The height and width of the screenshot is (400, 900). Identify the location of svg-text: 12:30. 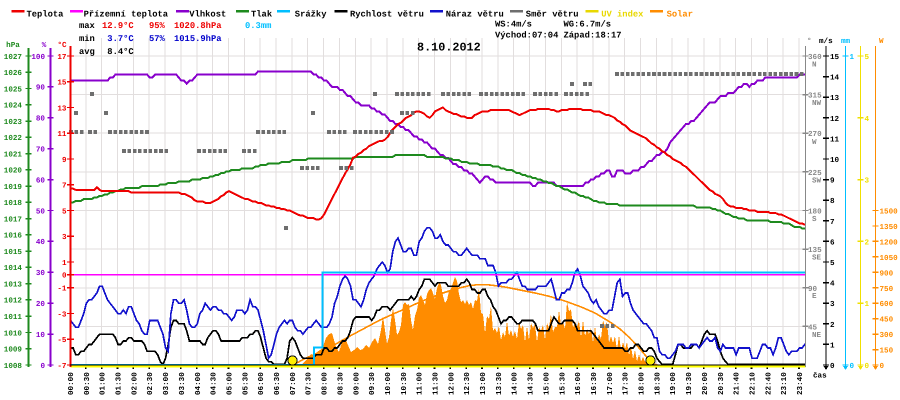
(467, 383).